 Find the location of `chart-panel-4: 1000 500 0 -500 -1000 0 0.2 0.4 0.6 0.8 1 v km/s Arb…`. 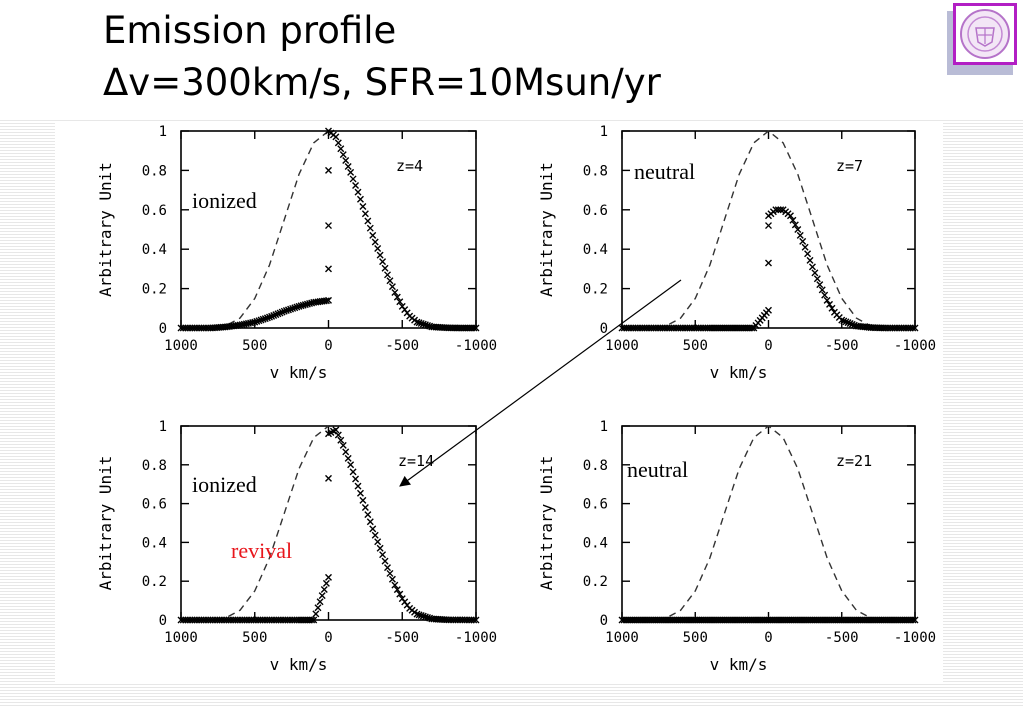

chart-panel-4: 1000 500 0 -500 -1000 0 0.2 0.4 0.6 0.8 1 v km/s Arb… is located at coordinates (736, 546).